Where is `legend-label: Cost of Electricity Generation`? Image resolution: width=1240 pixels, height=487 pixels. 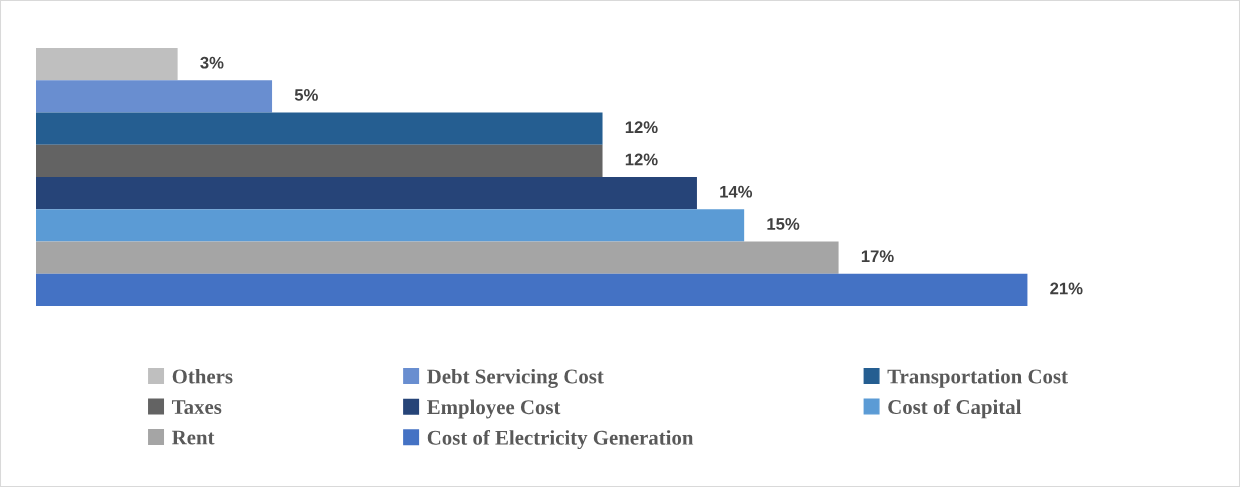
legend-label: Cost of Electricity Generation is located at coordinates (560, 439).